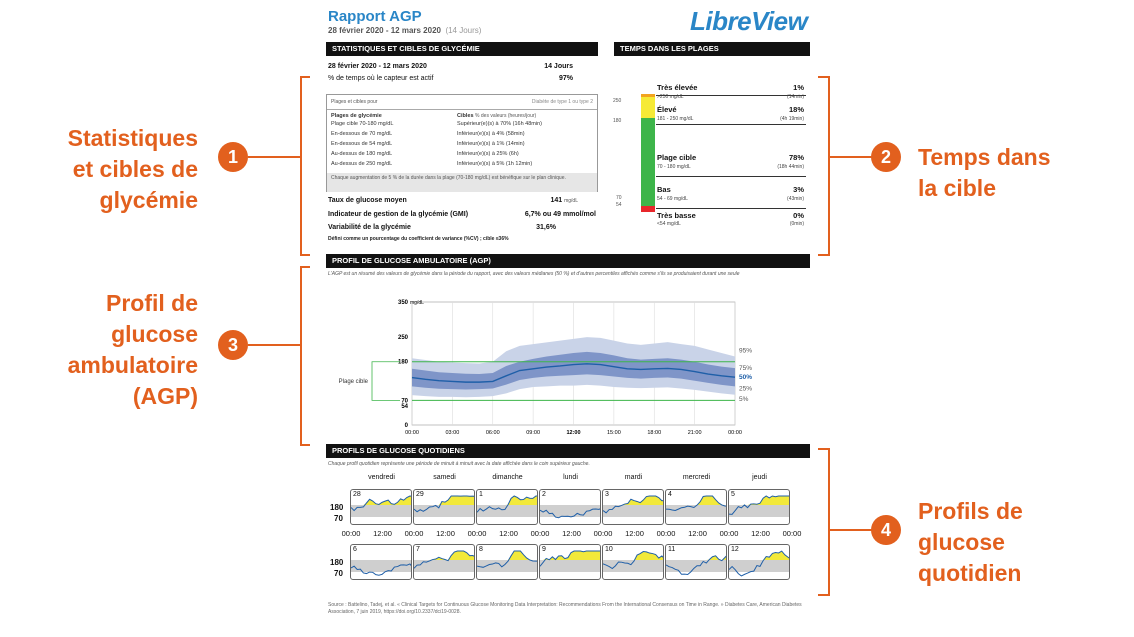  I want to click on agp-y-tick: 54, so click(404, 407).